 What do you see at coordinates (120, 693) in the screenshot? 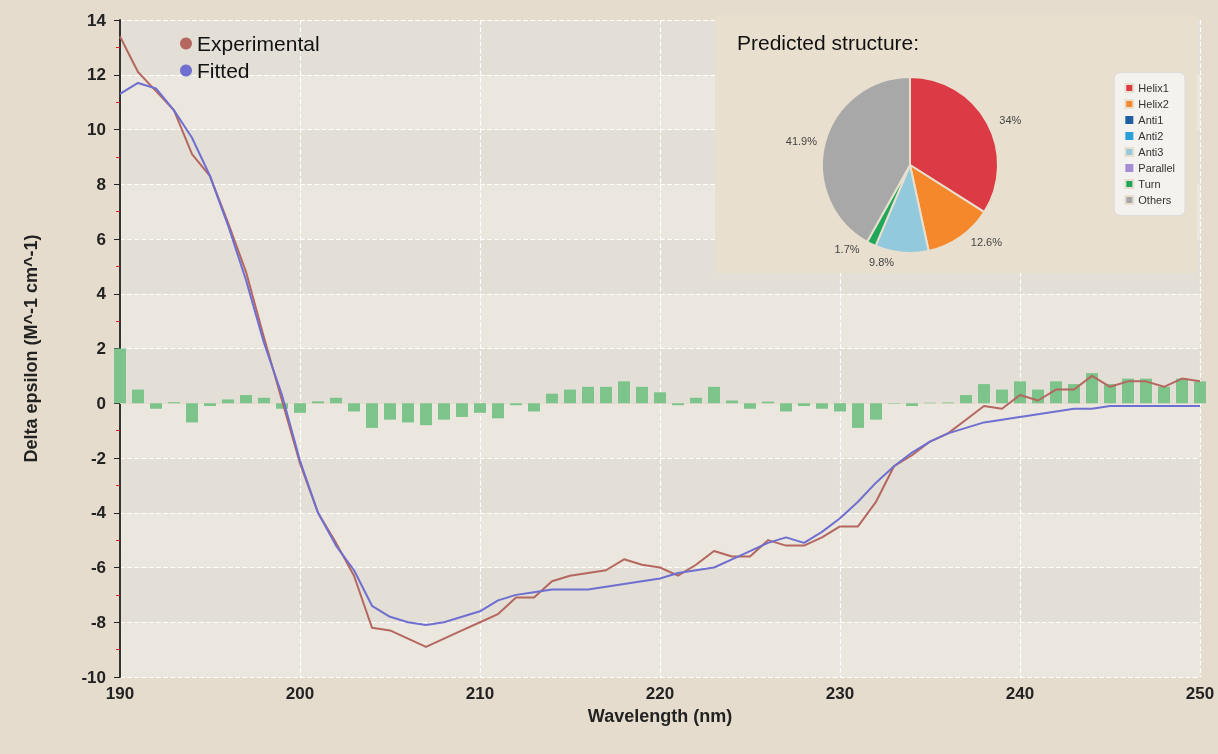
I see `x-tick-label: 190` at bounding box center [120, 693].